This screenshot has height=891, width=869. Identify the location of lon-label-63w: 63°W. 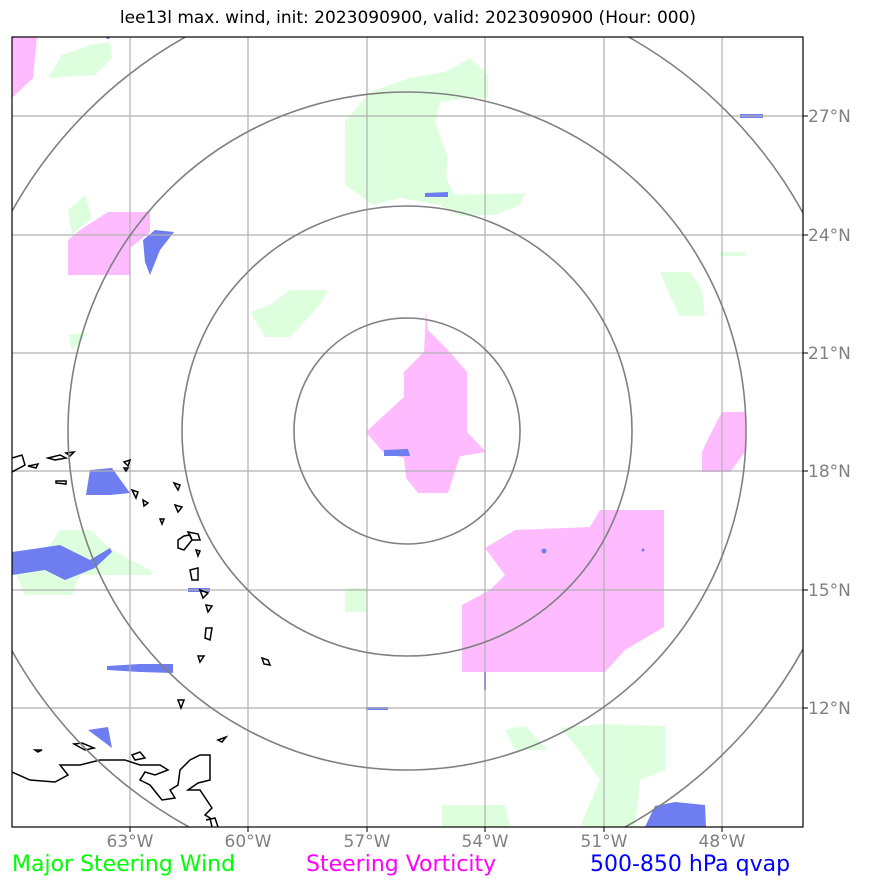
(130, 842).